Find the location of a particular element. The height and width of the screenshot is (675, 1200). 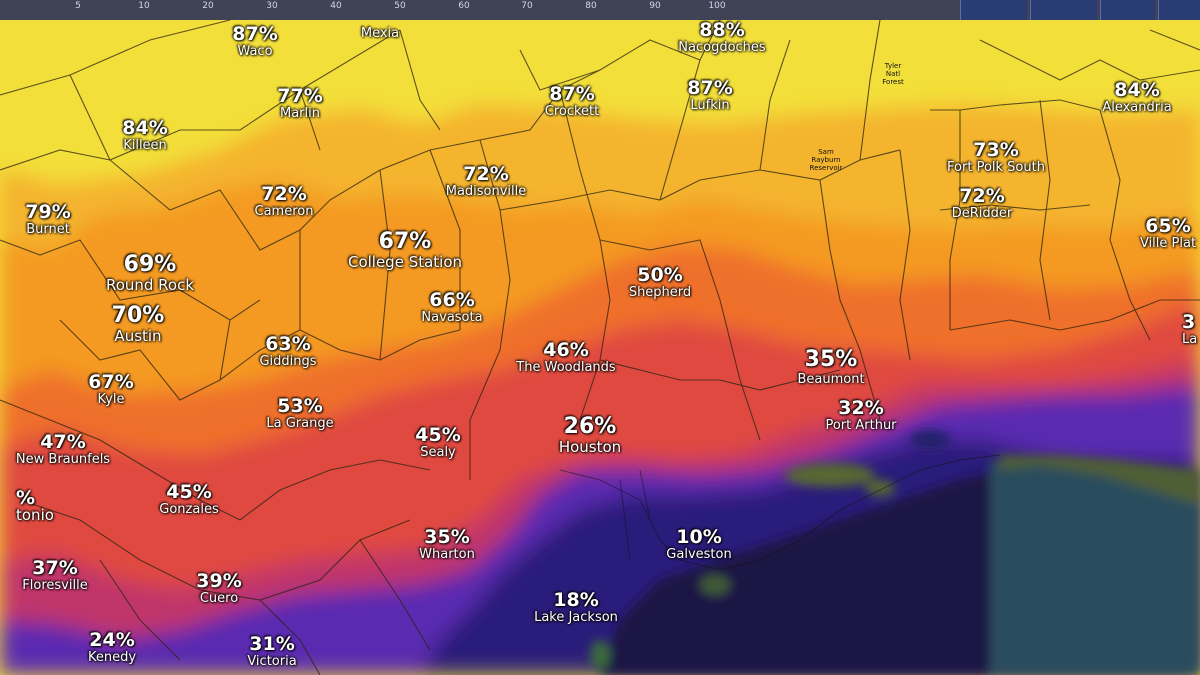

city-label: 88% Nacogdoches is located at coordinates (721, 37).